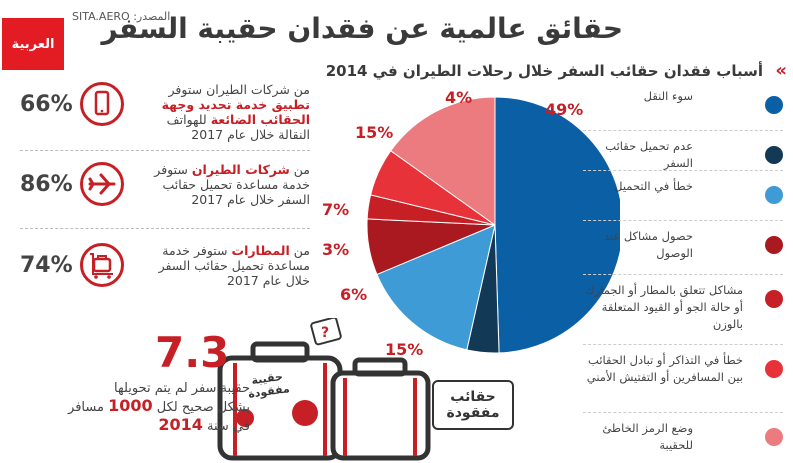 The height and width of the screenshot is (463, 793). Describe the element at coordinates (781, 70) in the screenshot. I see `chevron-icon: «` at that location.